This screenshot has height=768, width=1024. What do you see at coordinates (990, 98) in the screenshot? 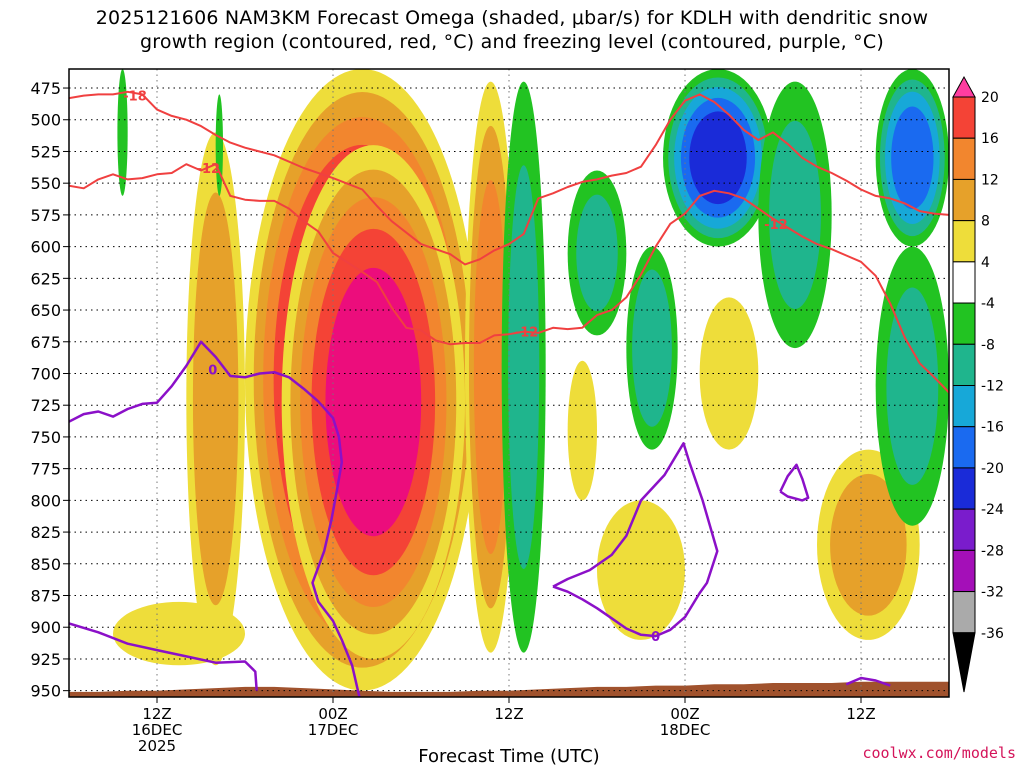
I see `colorbar-label-0: 20` at bounding box center [990, 98].